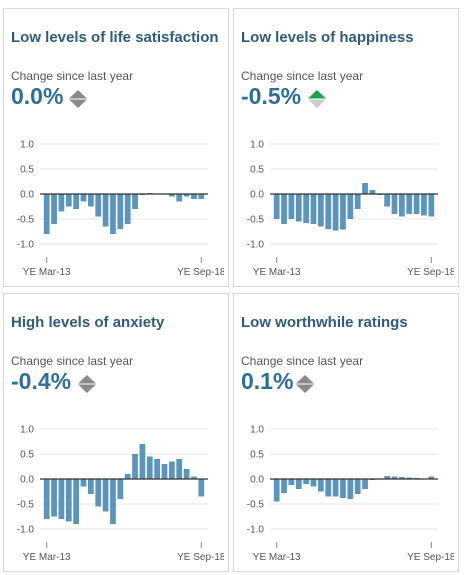 Image resolution: width=467 pixels, height=575 pixels. Describe the element at coordinates (302, 76) in the screenshot. I see `change-label: Change since last year` at that location.